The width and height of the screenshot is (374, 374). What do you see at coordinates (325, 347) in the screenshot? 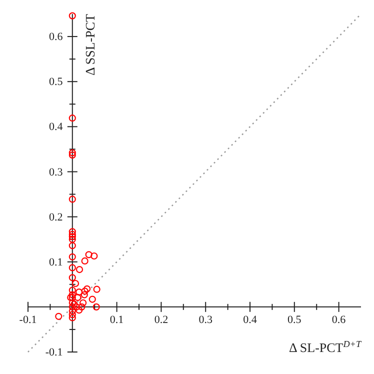
I see `x-axis-title: Δ SL-PCT$^{D+T}$` at bounding box center [325, 347].